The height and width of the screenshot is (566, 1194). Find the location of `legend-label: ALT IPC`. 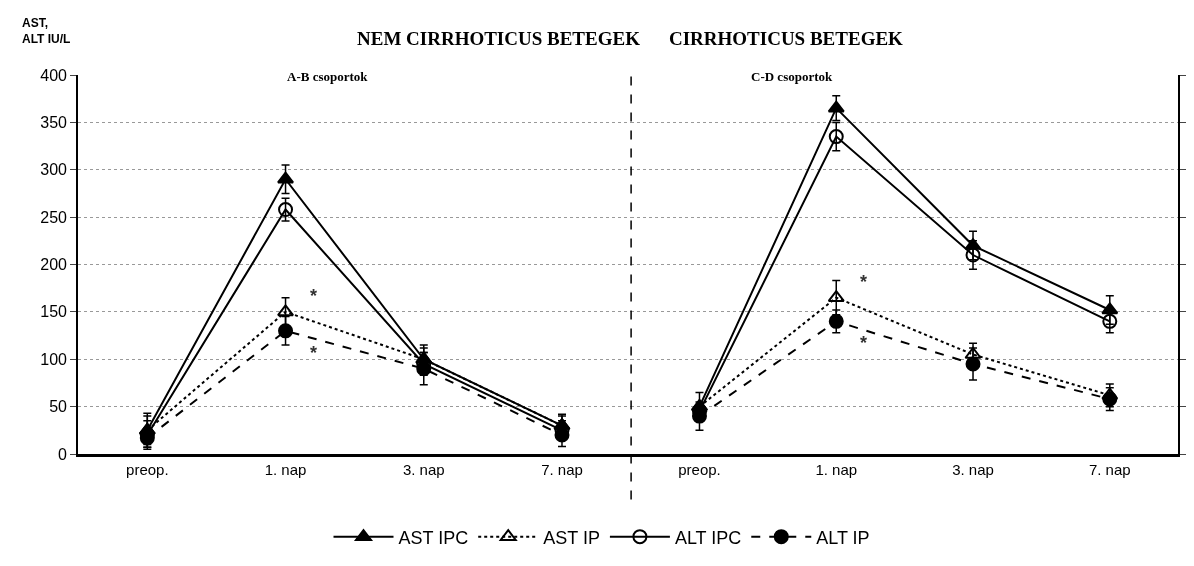

legend-label: ALT IPC is located at coordinates (708, 537).